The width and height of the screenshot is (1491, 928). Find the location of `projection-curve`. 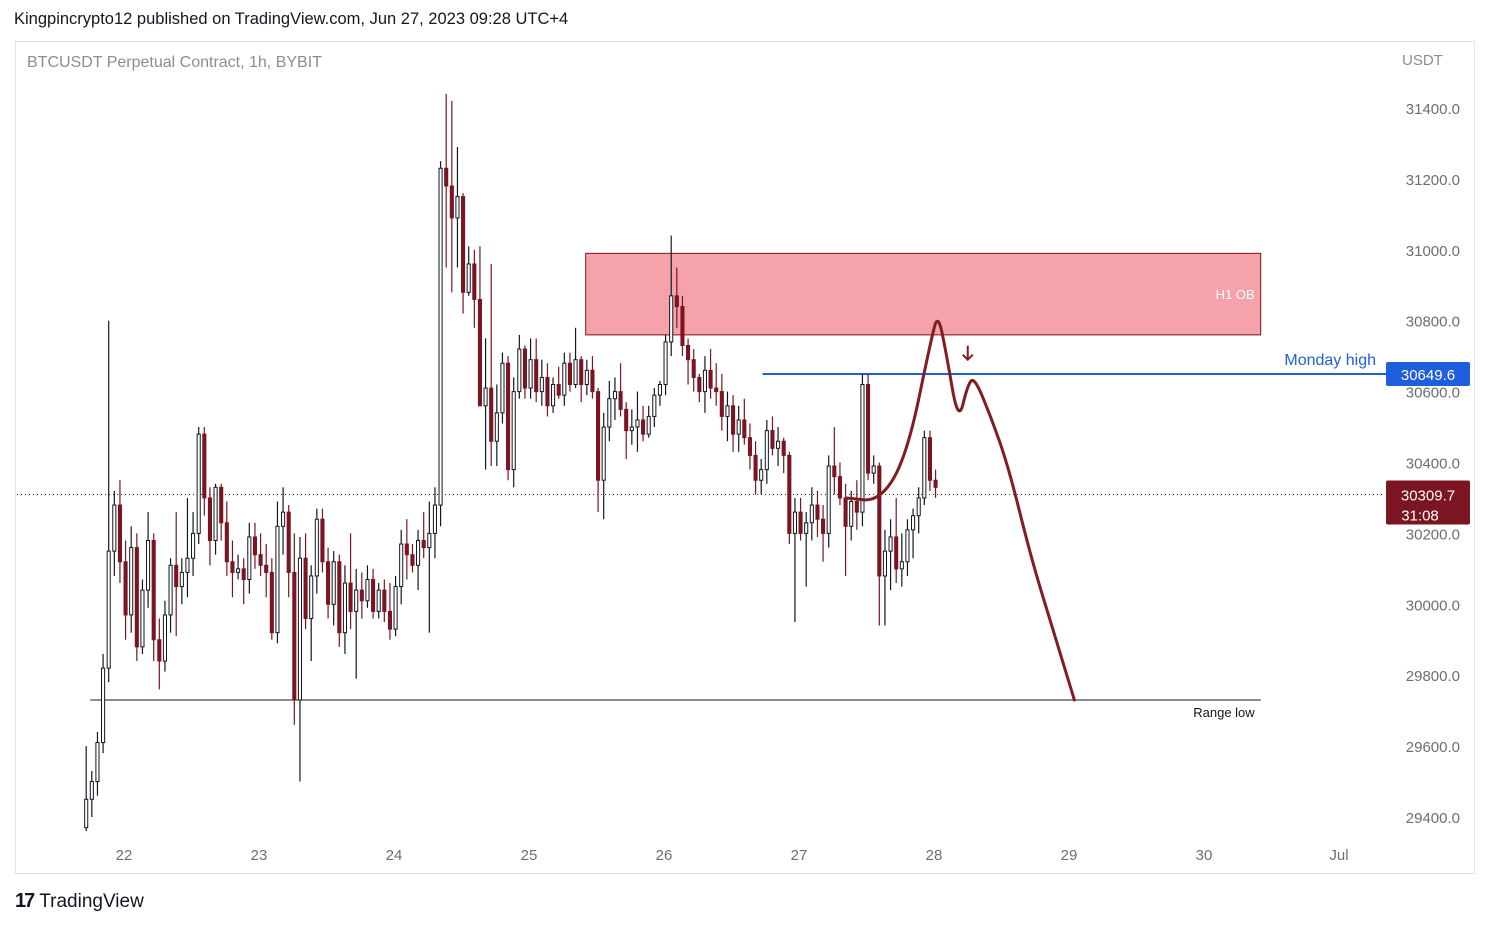

projection-curve is located at coordinates (960, 510).